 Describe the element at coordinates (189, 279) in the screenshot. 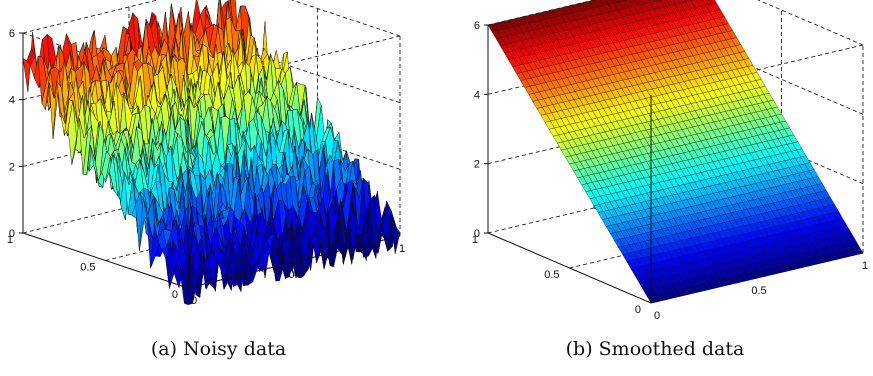

I see `surface-facet` at that location.